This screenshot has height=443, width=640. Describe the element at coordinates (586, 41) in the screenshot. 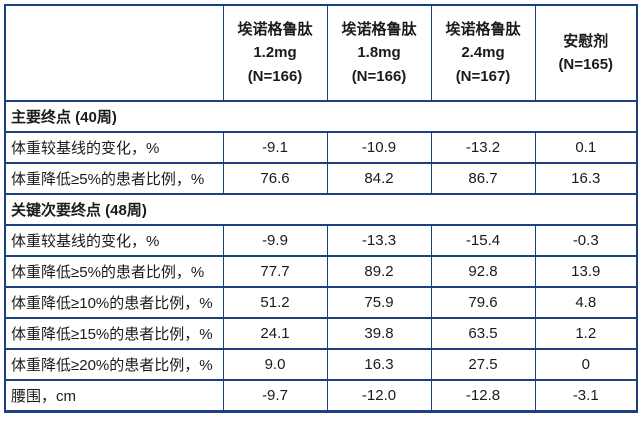

I see `column-header-line: 安慰剂` at that location.